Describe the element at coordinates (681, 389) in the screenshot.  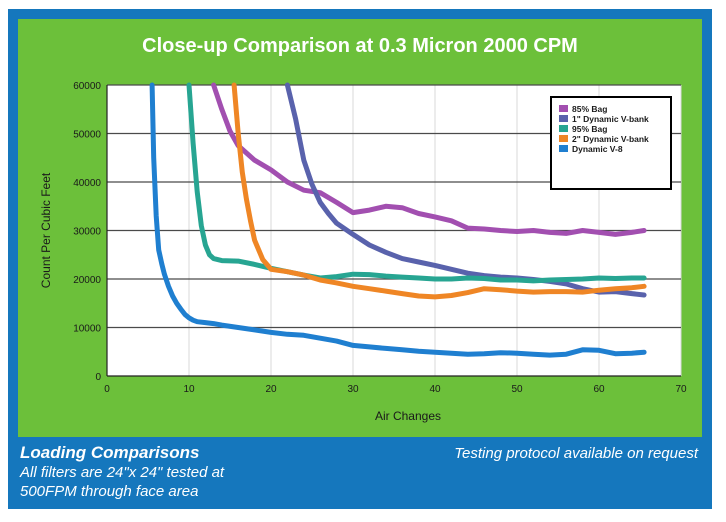
I see `x-tick-label: 70` at that location.